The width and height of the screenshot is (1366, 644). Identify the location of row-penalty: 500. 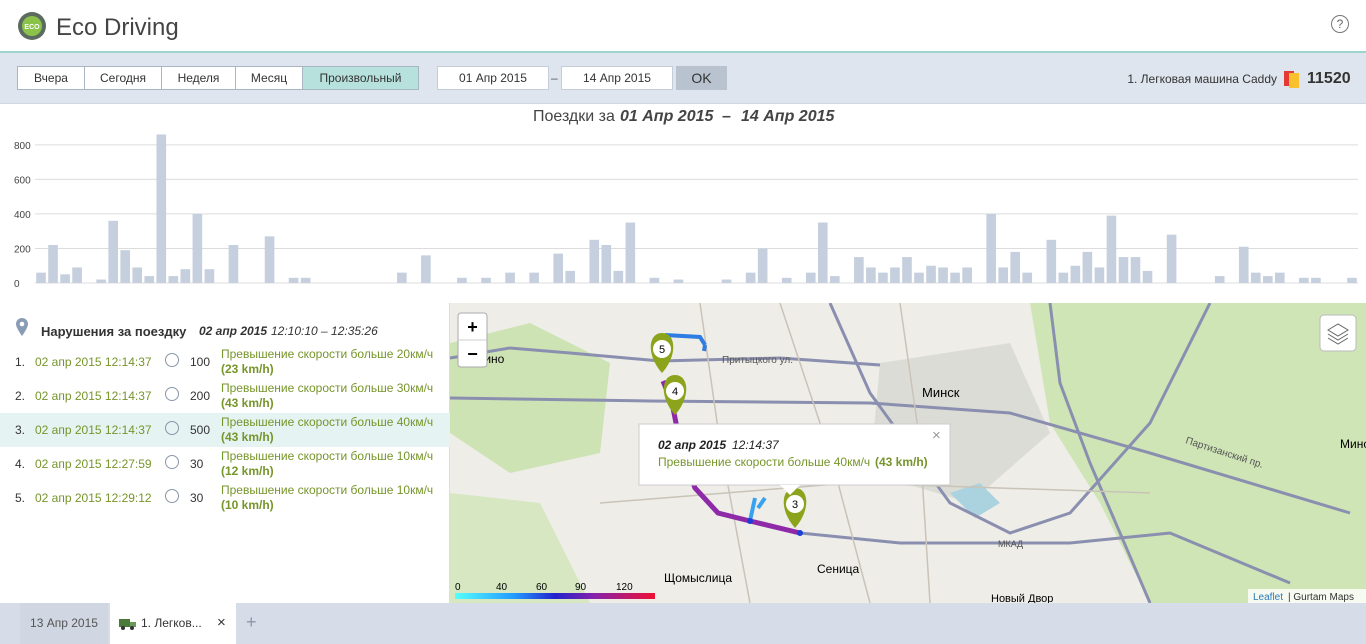
(200, 430).